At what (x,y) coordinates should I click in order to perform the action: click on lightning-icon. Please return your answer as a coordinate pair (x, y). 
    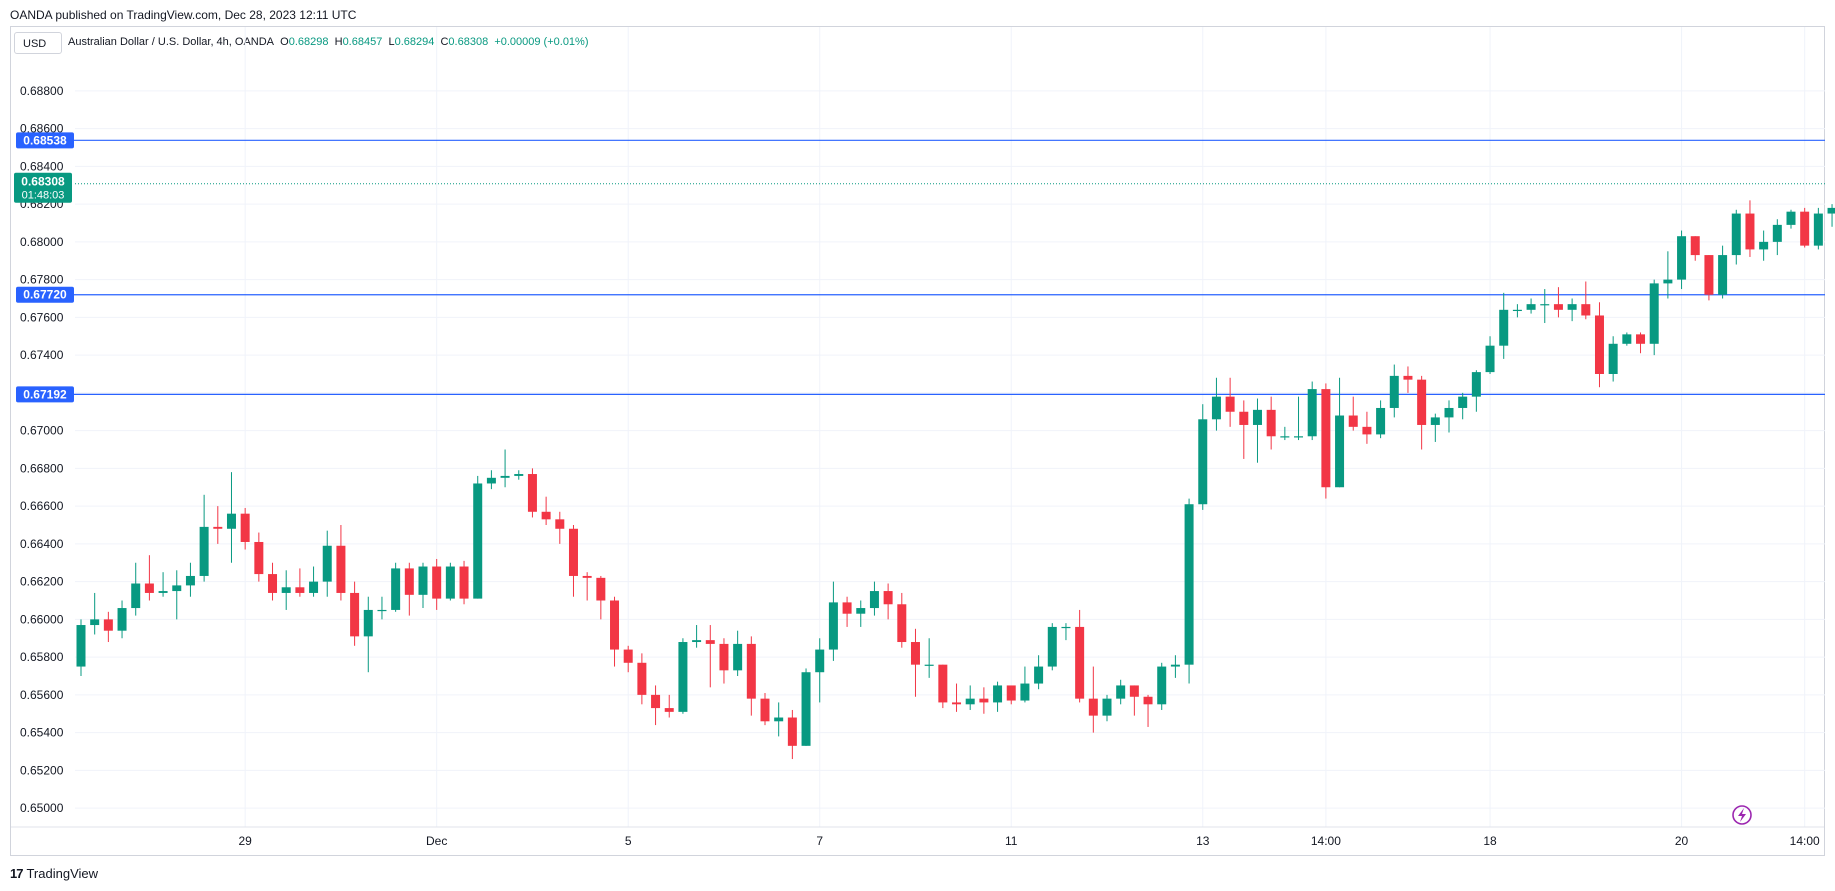
    Looking at the image, I should click on (1742, 815).